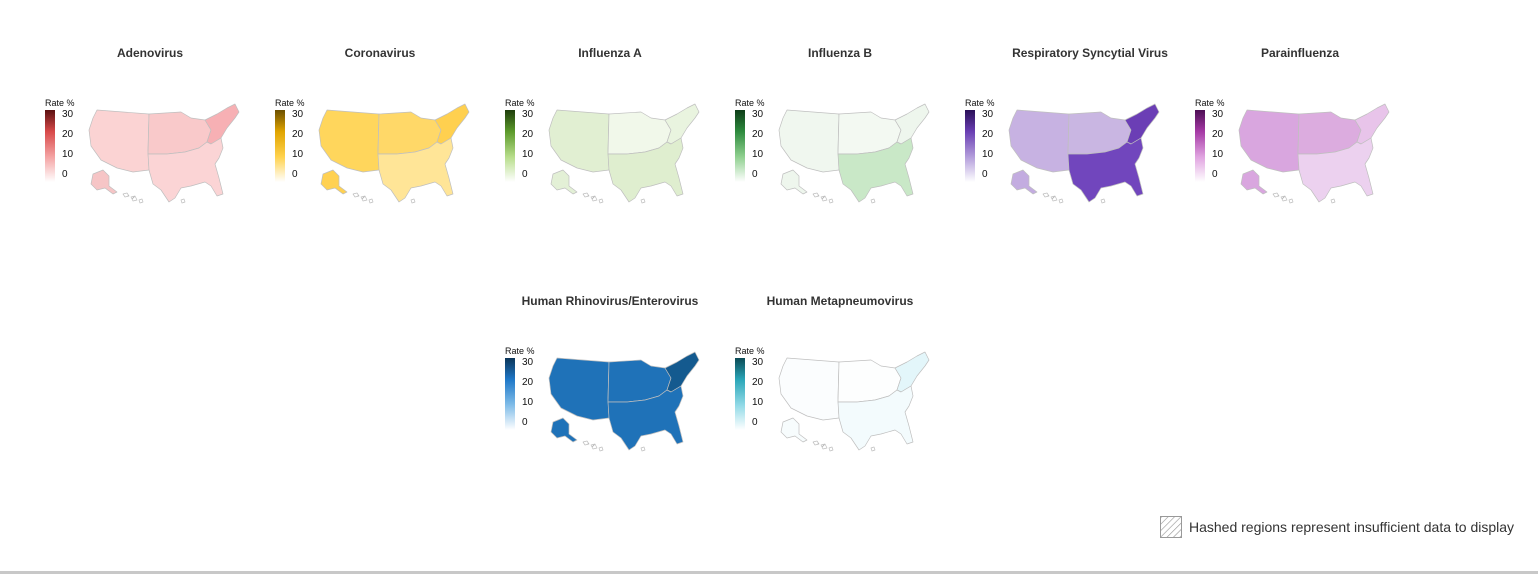 The height and width of the screenshot is (574, 1538). Describe the element at coordinates (1171, 527) in the screenshot. I see `hatch-swatch-icon` at that location.